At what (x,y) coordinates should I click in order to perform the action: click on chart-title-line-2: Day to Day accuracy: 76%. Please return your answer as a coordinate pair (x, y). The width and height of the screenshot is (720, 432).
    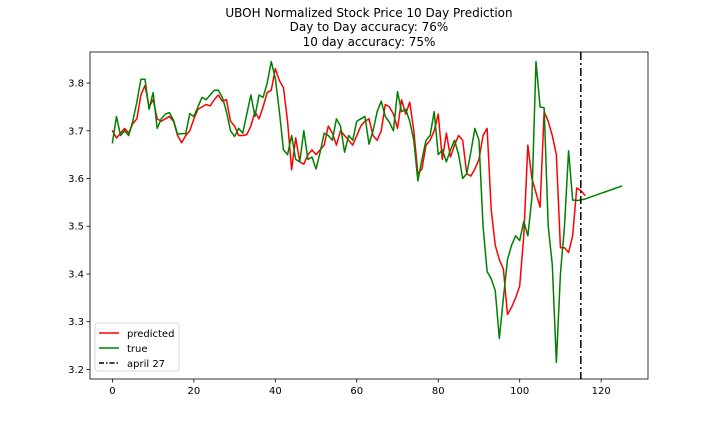
    Looking at the image, I should click on (369, 27).